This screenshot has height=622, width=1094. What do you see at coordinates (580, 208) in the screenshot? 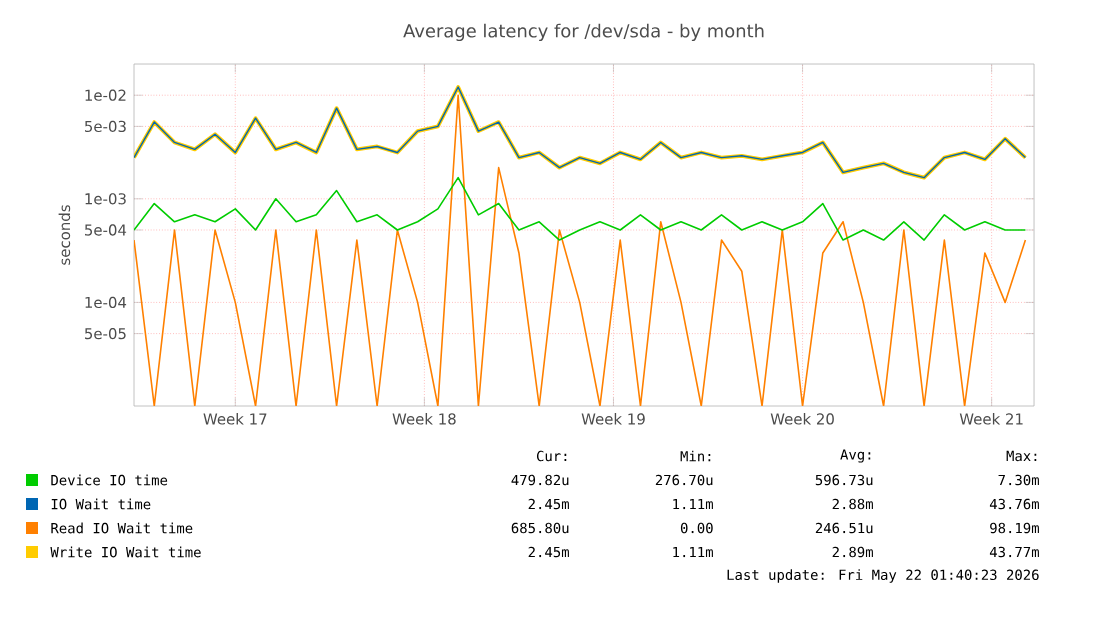
I see `line-series` at bounding box center [580, 208].